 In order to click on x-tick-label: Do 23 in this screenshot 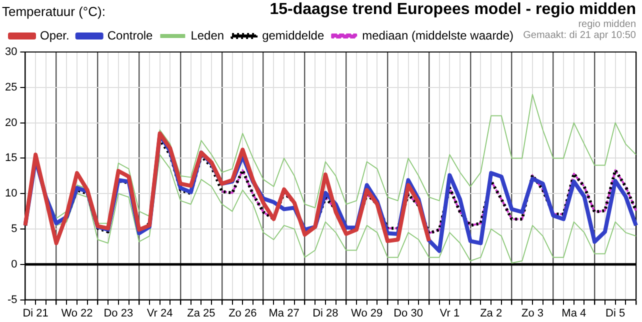, I will do `click(119, 313)`.